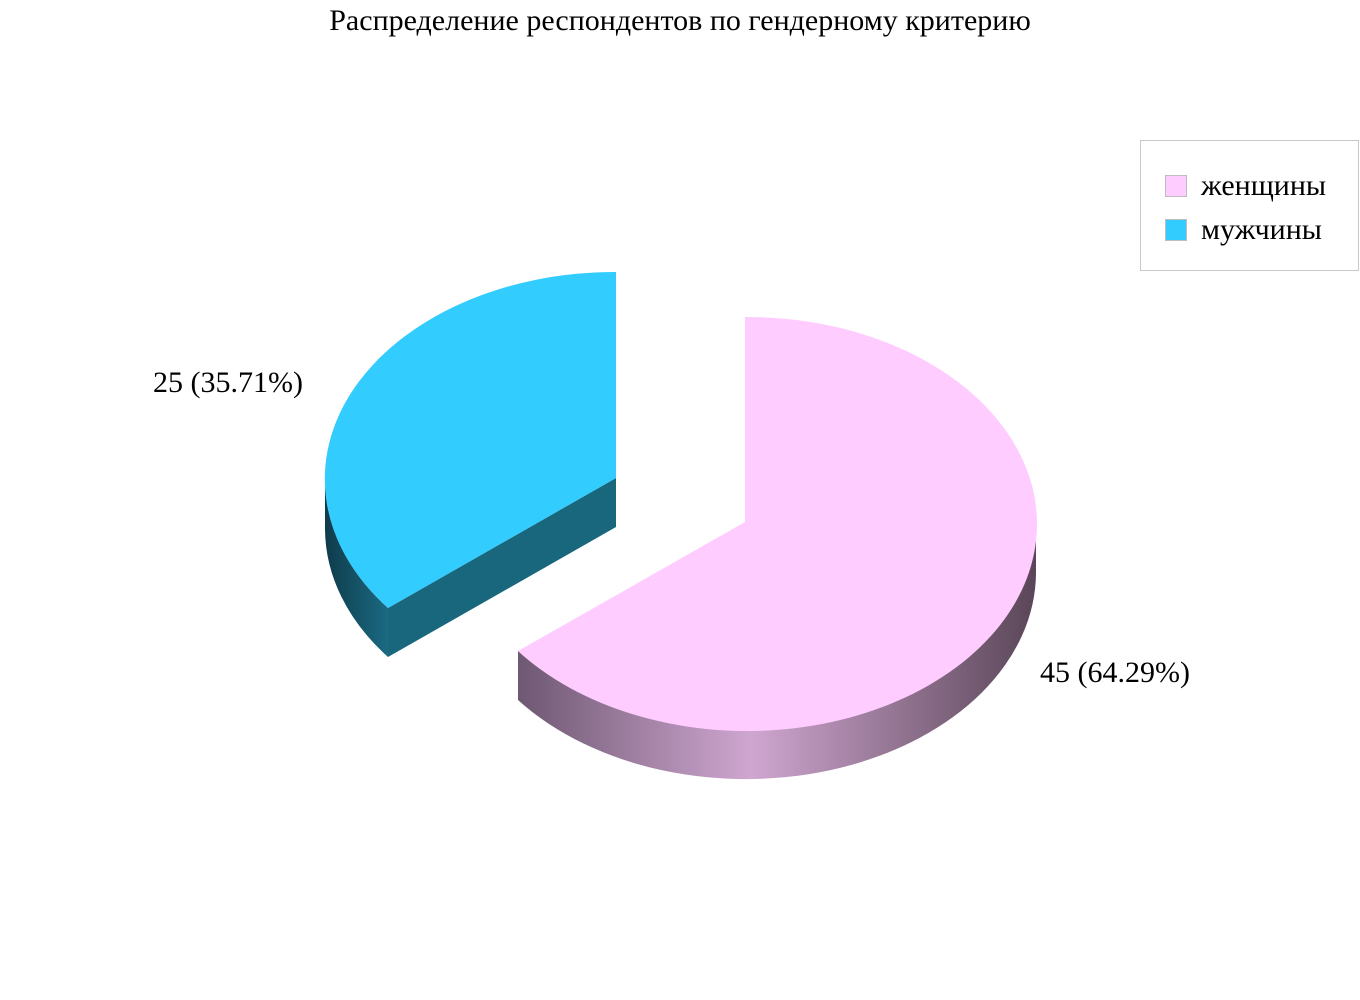  What do you see at coordinates (777, 652) in the screenshot?
I see `slice-zhenshchiny-side` at bounding box center [777, 652].